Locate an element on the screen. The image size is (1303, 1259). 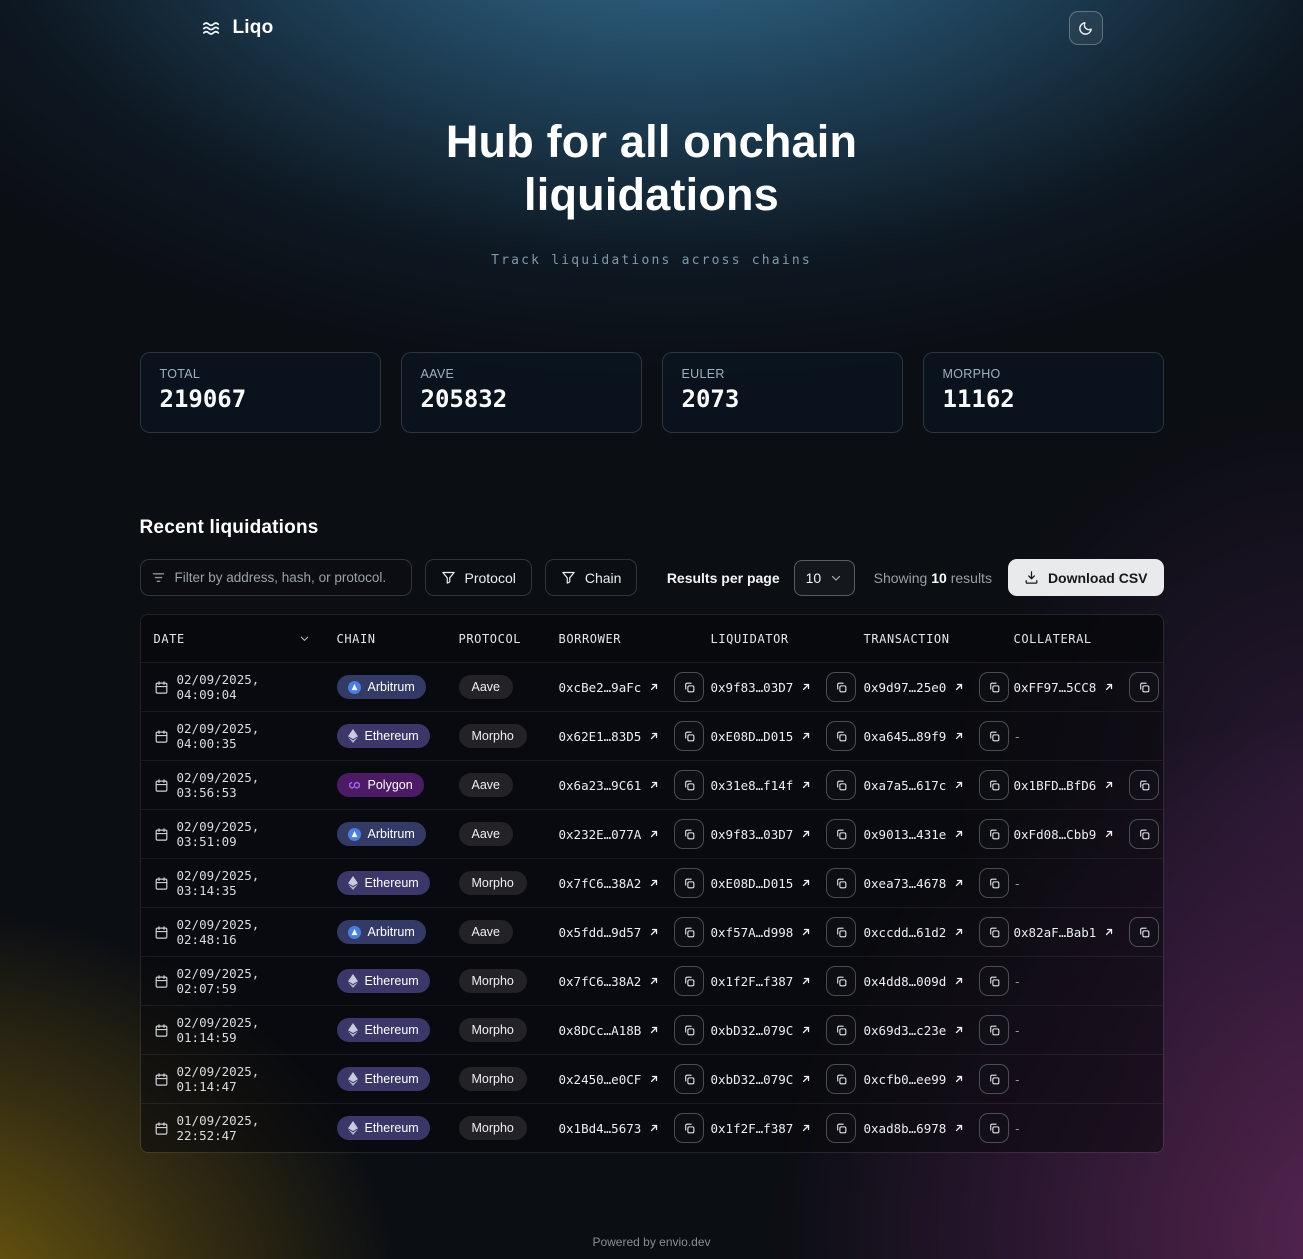
transaction-hash-link: 0xcfb0…ee99 is located at coordinates (905, 1079).